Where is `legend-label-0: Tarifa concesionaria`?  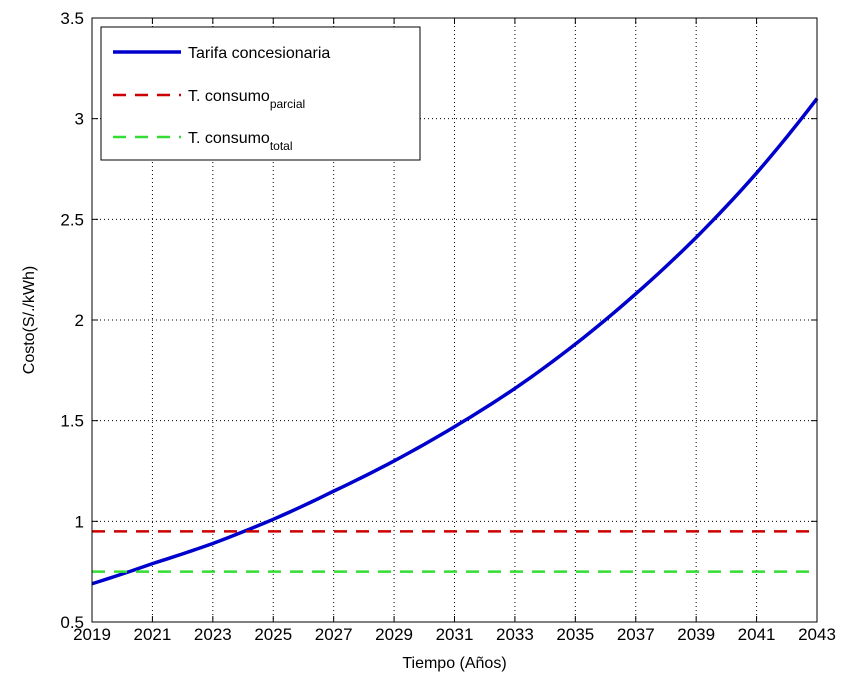 legend-label-0: Tarifa concesionaria is located at coordinates (259, 53).